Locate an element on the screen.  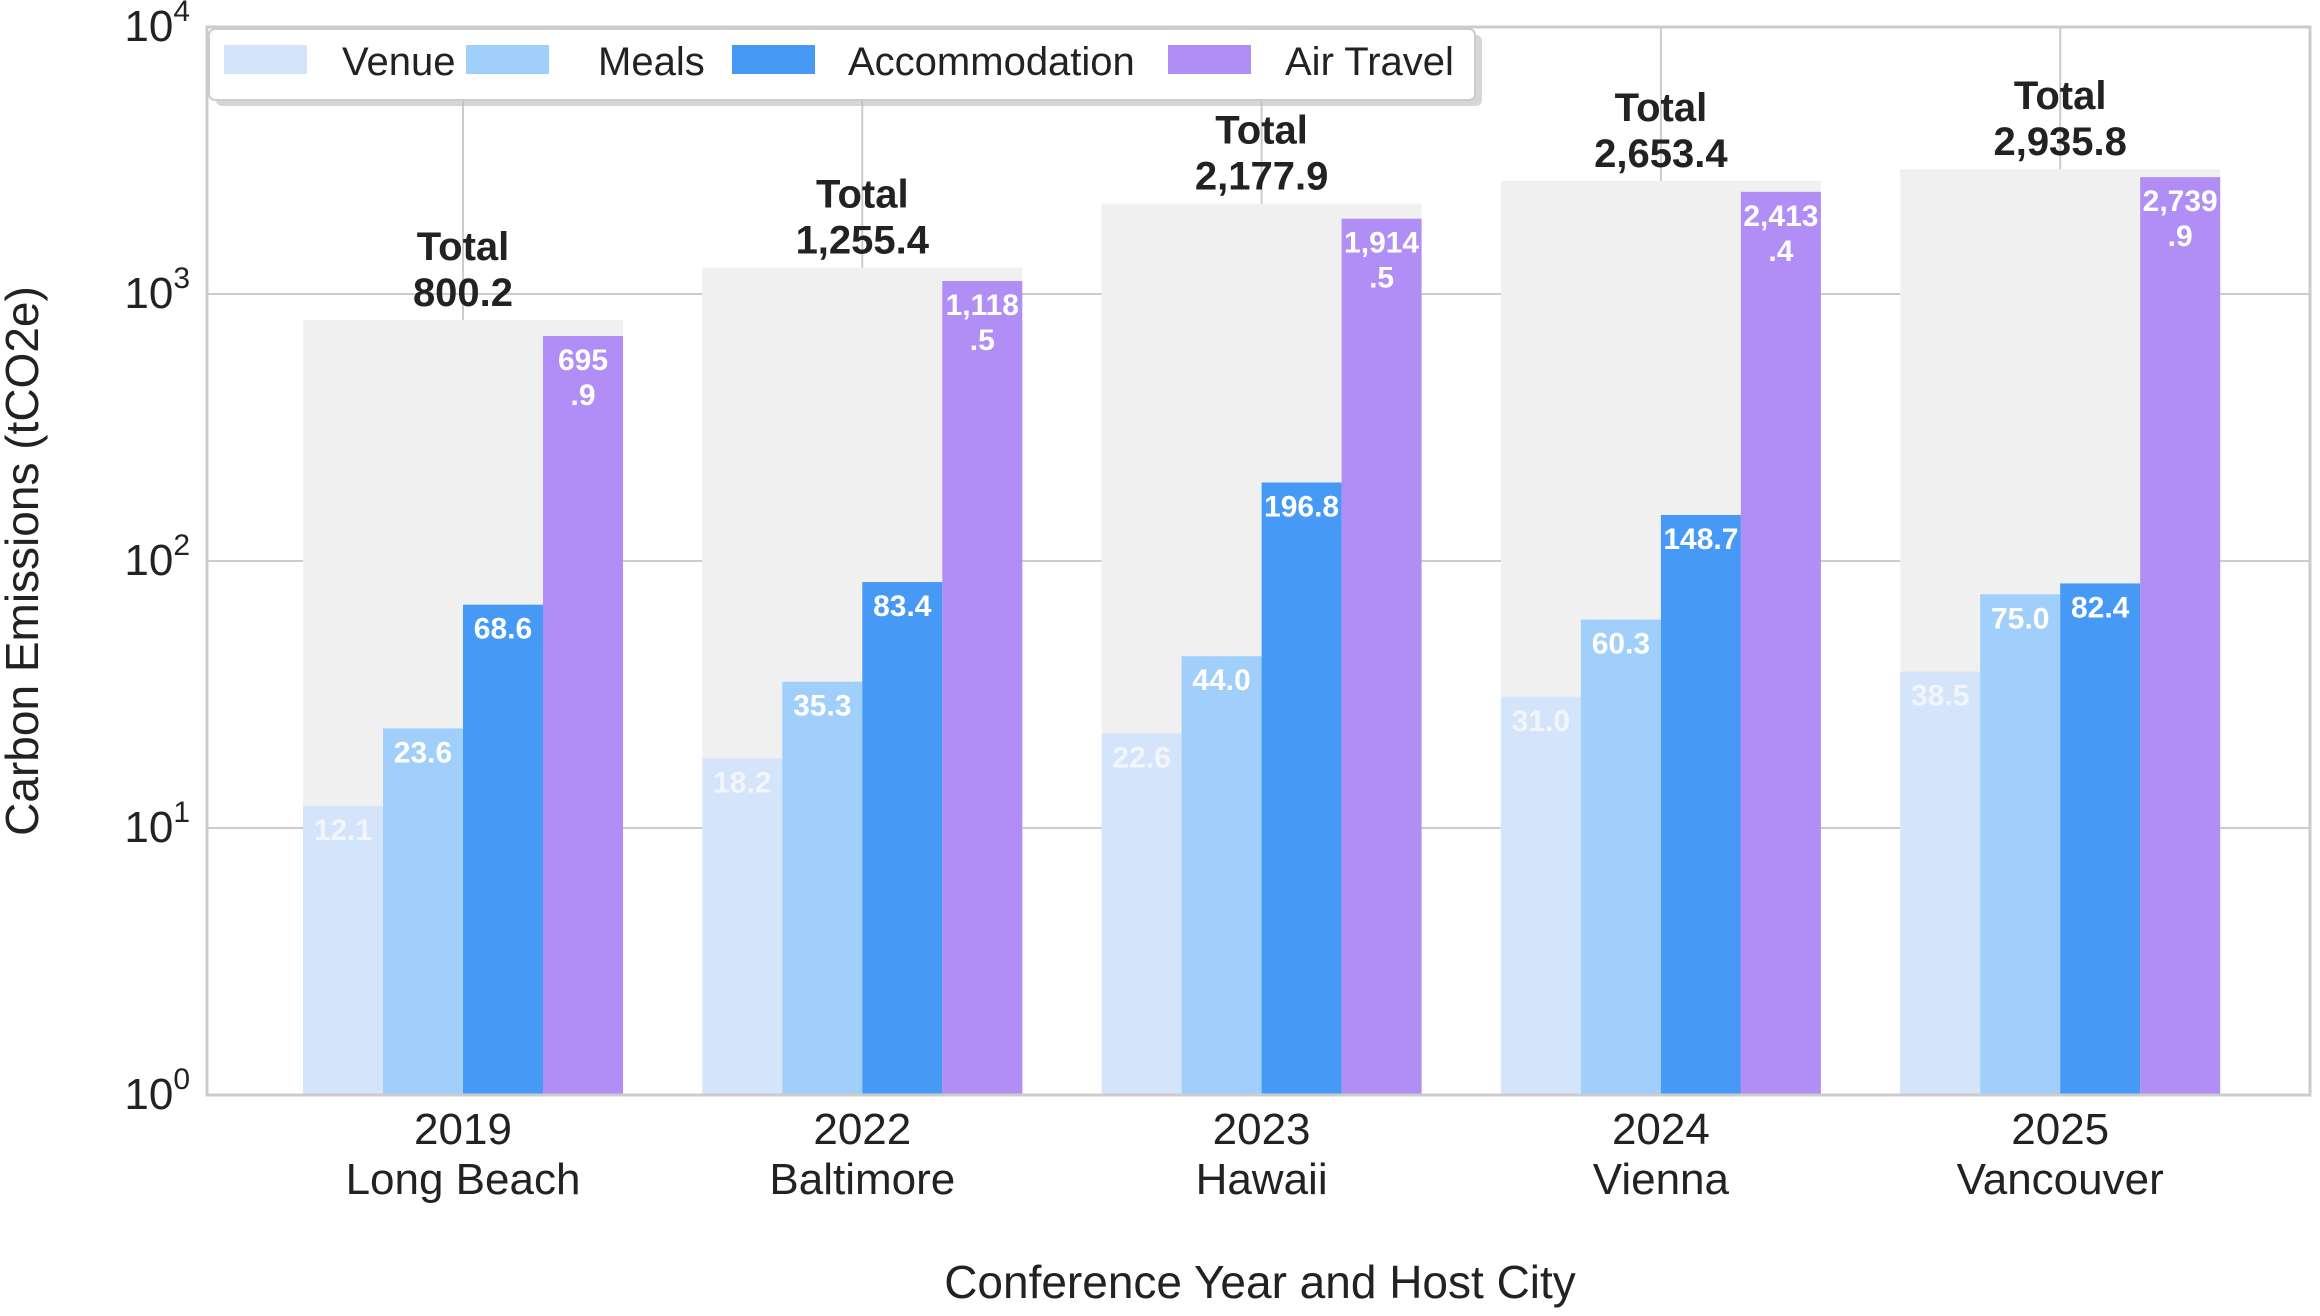
data-label: 12.1 is located at coordinates (343, 830).